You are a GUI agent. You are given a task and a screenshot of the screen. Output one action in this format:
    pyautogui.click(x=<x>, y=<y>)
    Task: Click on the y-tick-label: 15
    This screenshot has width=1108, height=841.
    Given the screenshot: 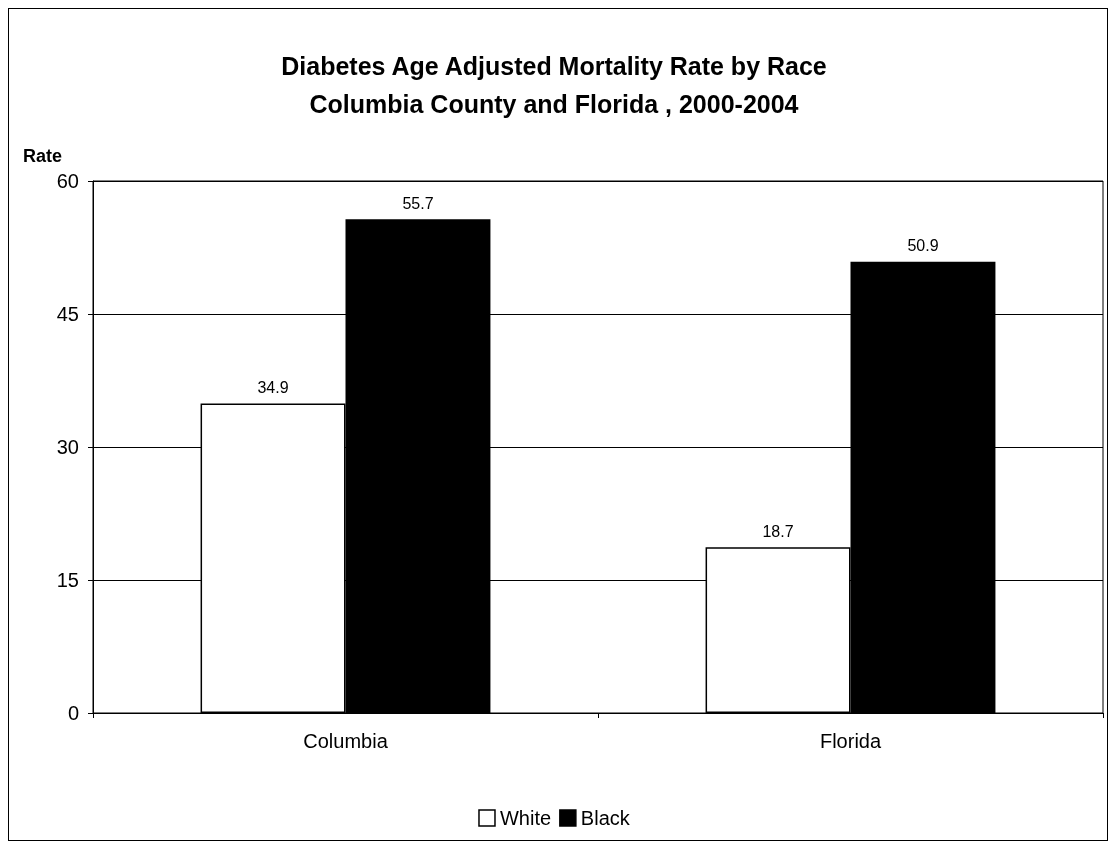 What is the action you would take?
    pyautogui.click(x=67, y=580)
    